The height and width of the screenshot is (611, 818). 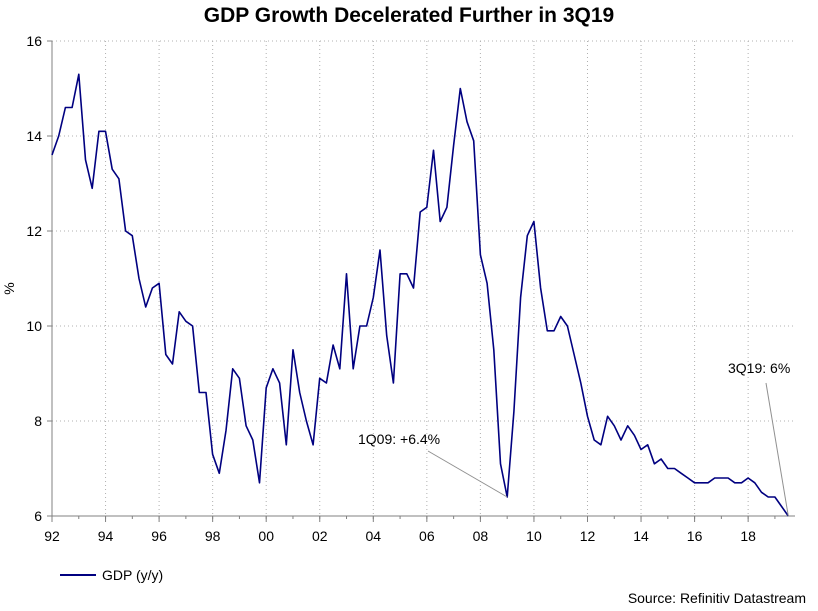 I want to click on x-tick-label: 08, so click(x=481, y=536).